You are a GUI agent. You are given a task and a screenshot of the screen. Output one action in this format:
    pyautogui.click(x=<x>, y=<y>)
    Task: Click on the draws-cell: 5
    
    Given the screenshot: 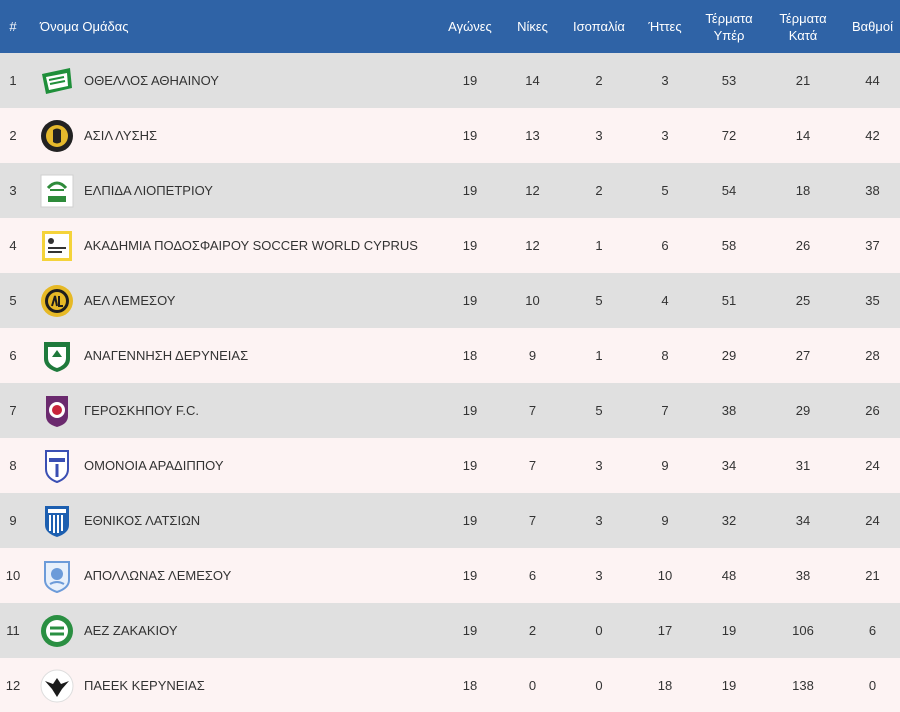 What is the action you would take?
    pyautogui.click(x=599, y=410)
    